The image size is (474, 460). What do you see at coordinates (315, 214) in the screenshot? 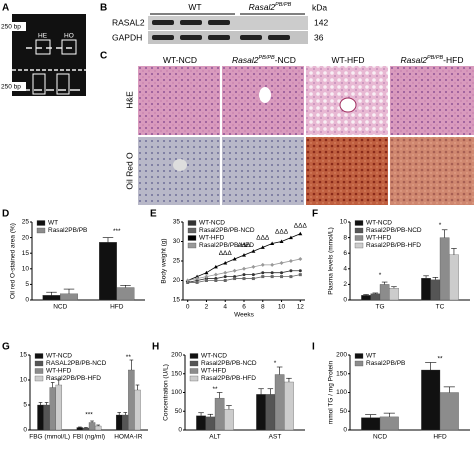
I see `panel-label: F` at bounding box center [315, 214].